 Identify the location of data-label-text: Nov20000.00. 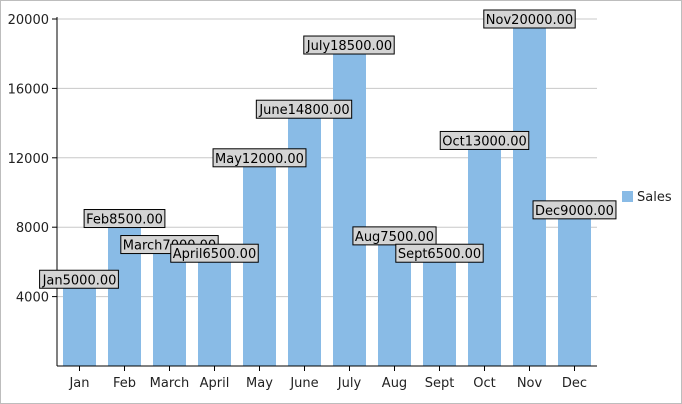
(529, 20).